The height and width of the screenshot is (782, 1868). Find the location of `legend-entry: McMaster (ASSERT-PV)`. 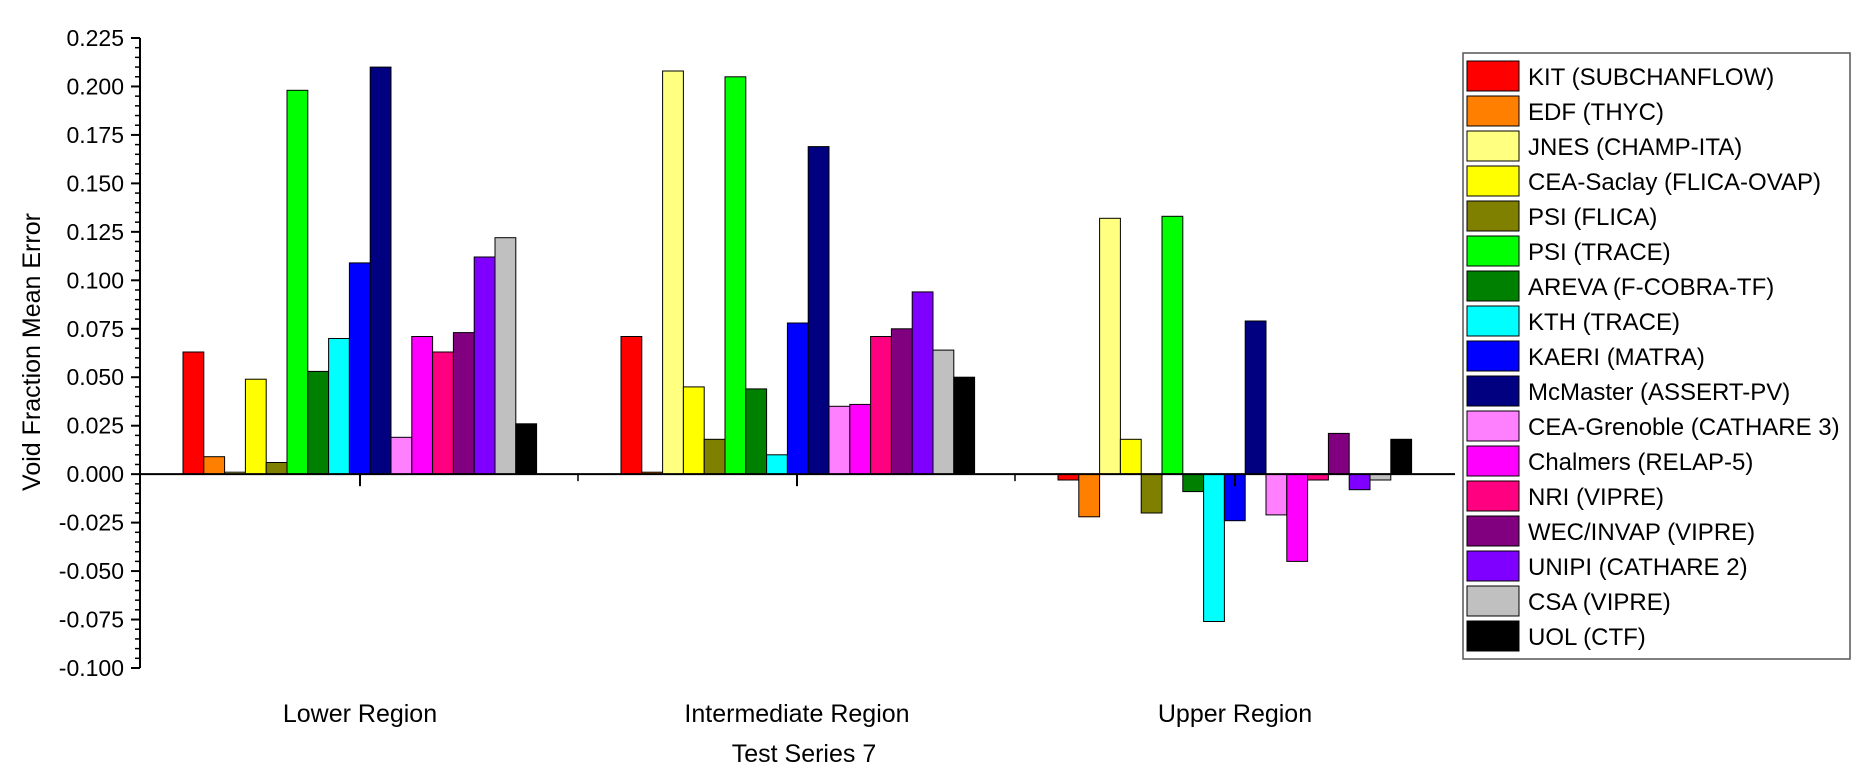

legend-entry: McMaster (ASSERT-PV) is located at coordinates (1659, 392).